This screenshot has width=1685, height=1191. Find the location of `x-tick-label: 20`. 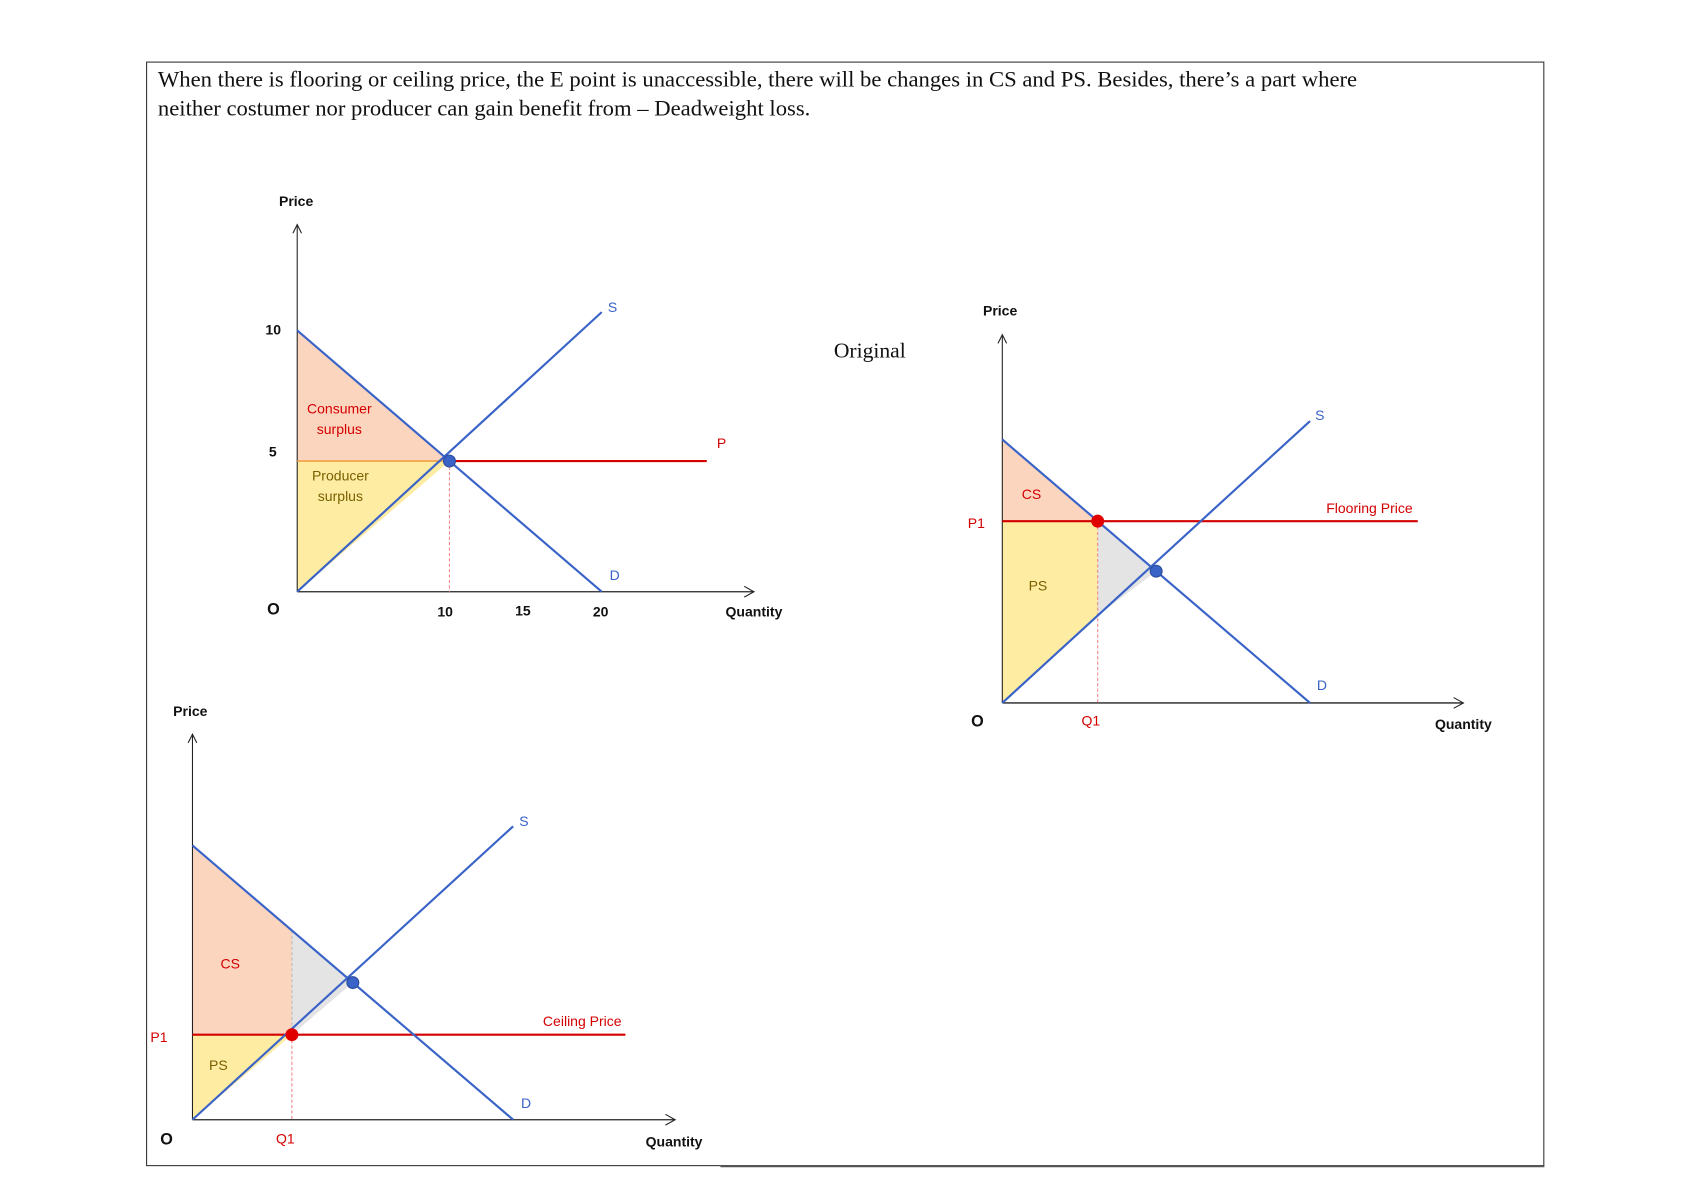

x-tick-label: 20 is located at coordinates (601, 612).